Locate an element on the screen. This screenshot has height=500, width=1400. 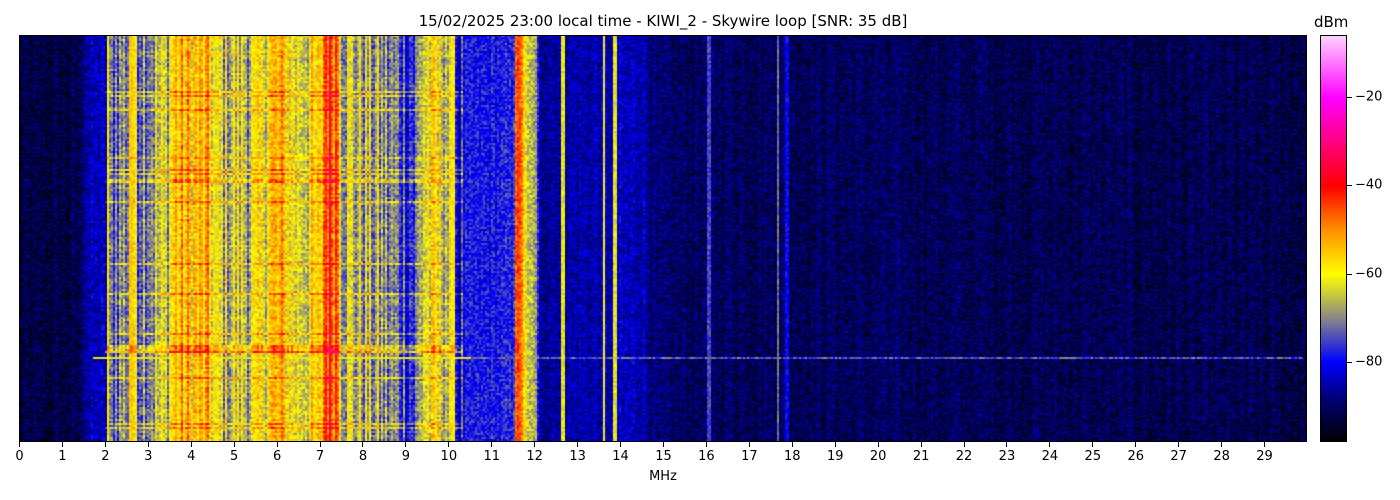
colorbar-label: dBm is located at coordinates (1331, 22).